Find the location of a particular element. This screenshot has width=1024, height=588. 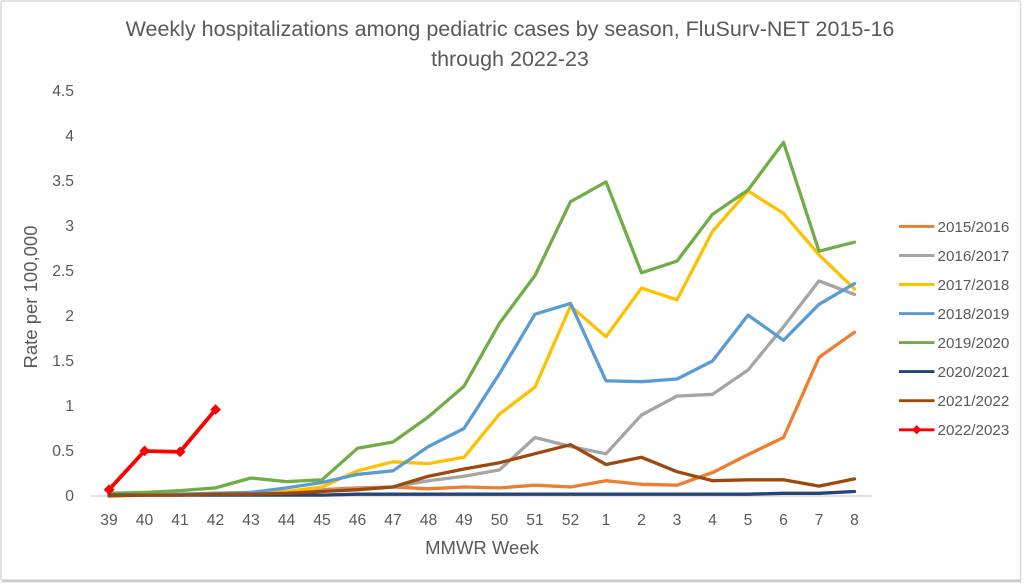

svg-text: 5 is located at coordinates (748, 520).